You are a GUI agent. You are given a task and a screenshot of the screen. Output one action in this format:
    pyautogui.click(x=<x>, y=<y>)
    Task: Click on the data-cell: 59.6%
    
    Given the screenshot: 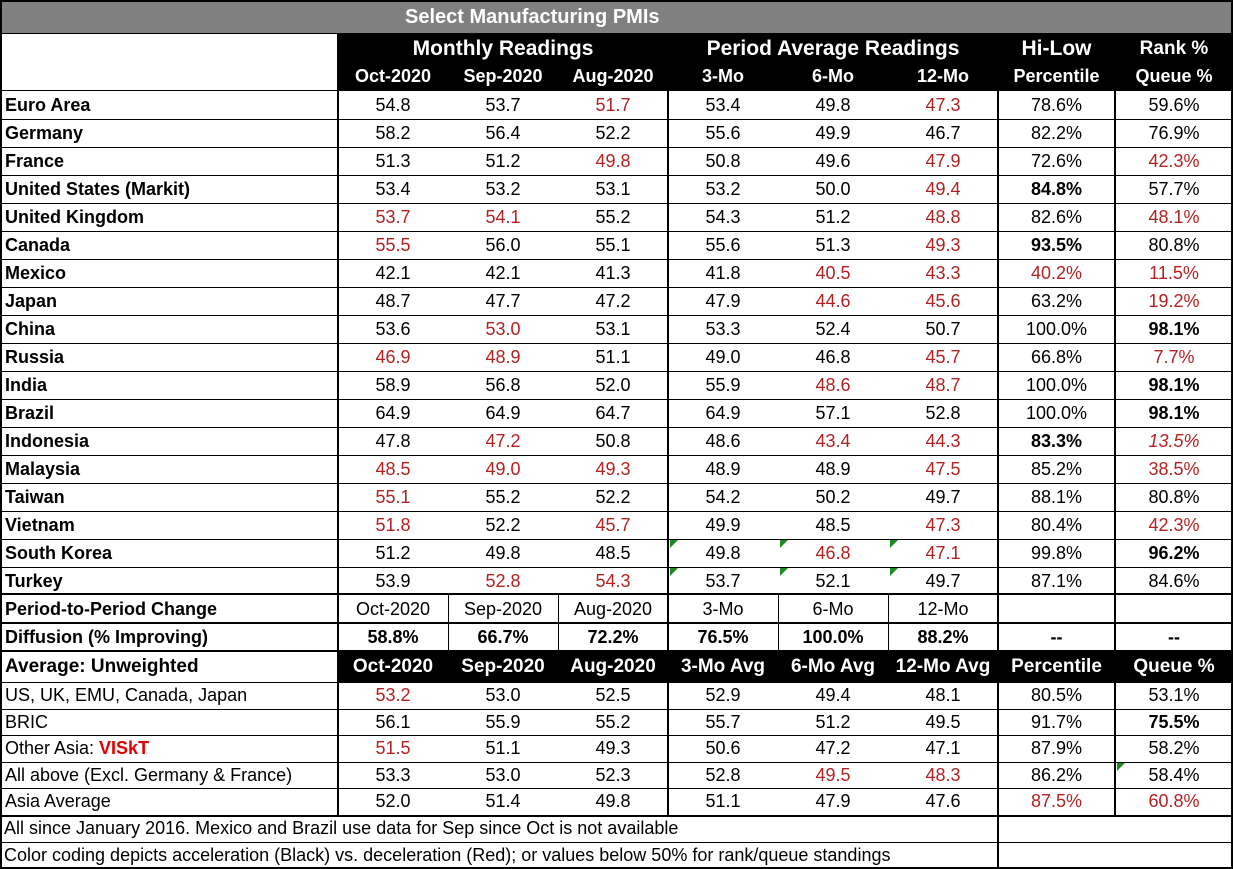 What is the action you would take?
    pyautogui.click(x=1174, y=105)
    